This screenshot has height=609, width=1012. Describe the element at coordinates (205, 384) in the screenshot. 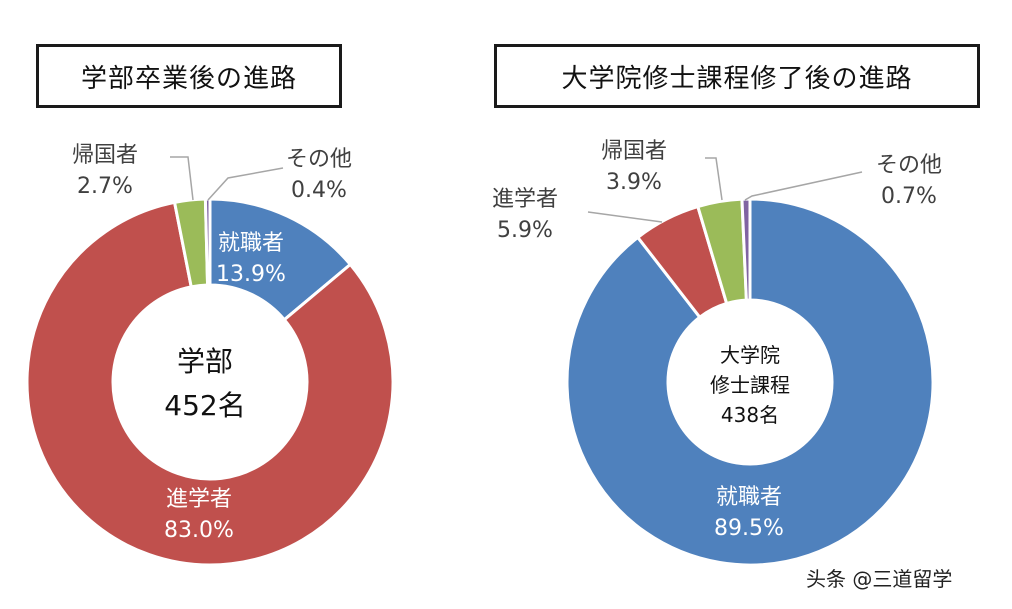

I see `center-label-undergrad: 学部 452名` at that location.